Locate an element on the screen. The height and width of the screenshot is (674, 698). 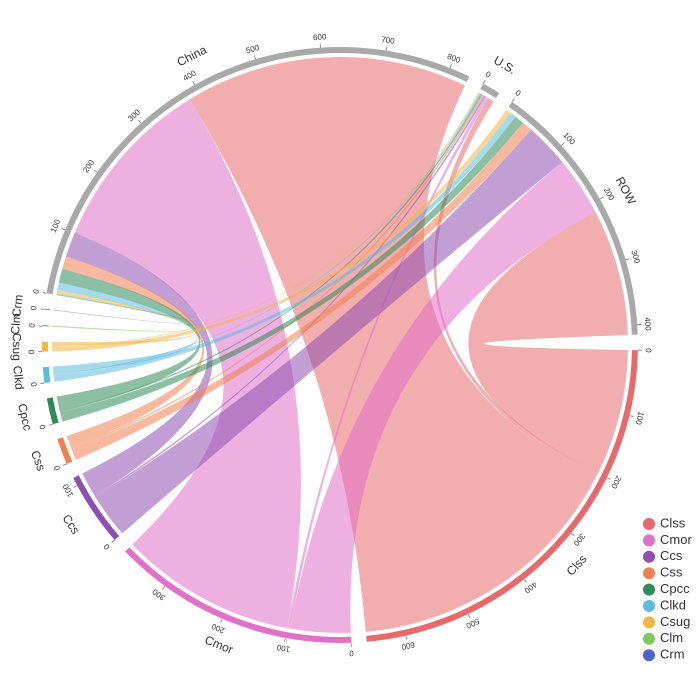
tick-label: 800 is located at coordinates (454, 58).